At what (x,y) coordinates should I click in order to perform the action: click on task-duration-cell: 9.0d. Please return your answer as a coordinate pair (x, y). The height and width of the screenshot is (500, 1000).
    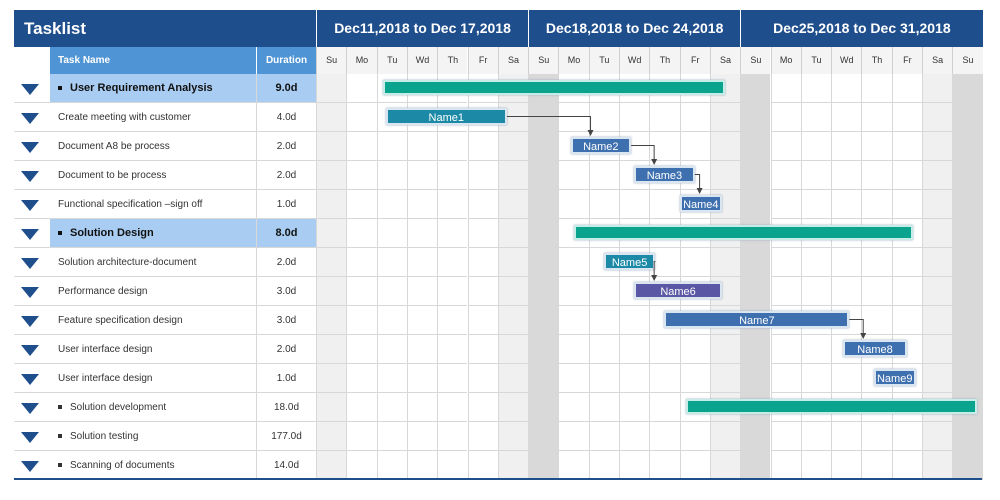
    Looking at the image, I should click on (286, 88).